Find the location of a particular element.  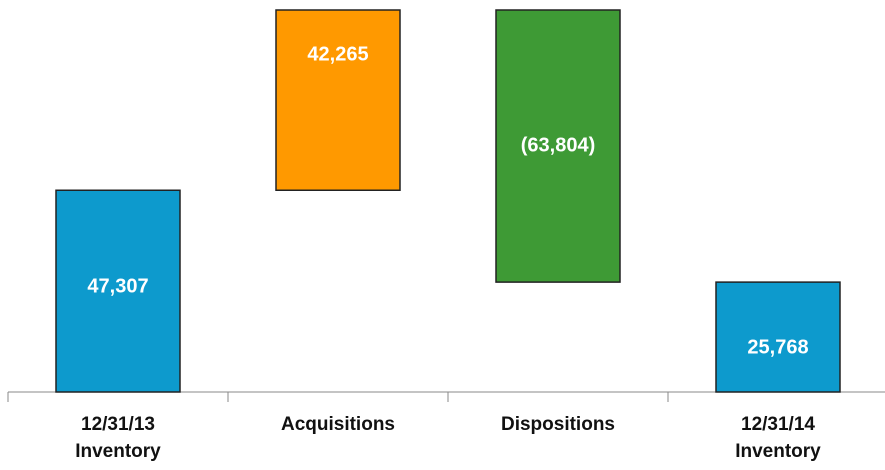

value-label: (63,804) is located at coordinates (558, 145).